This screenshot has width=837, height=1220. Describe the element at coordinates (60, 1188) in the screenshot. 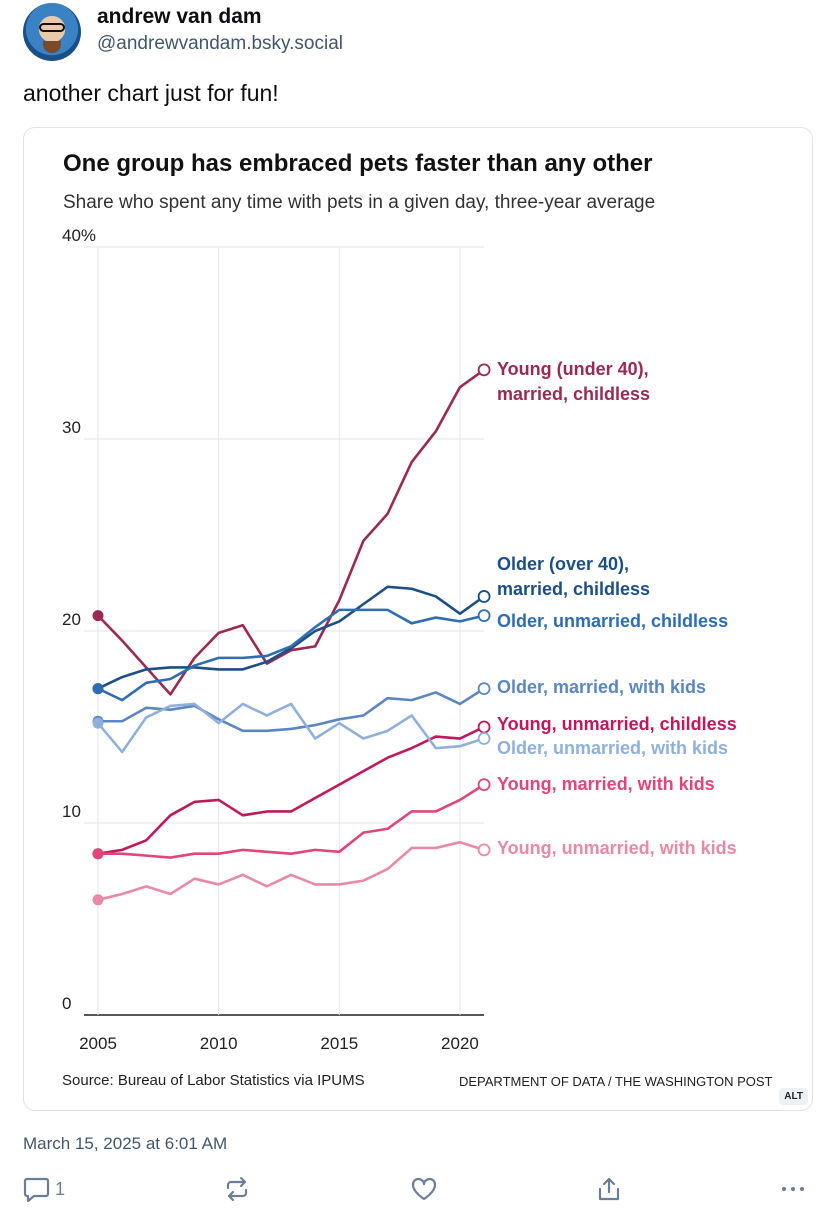

I see `reply-count: 1` at that location.